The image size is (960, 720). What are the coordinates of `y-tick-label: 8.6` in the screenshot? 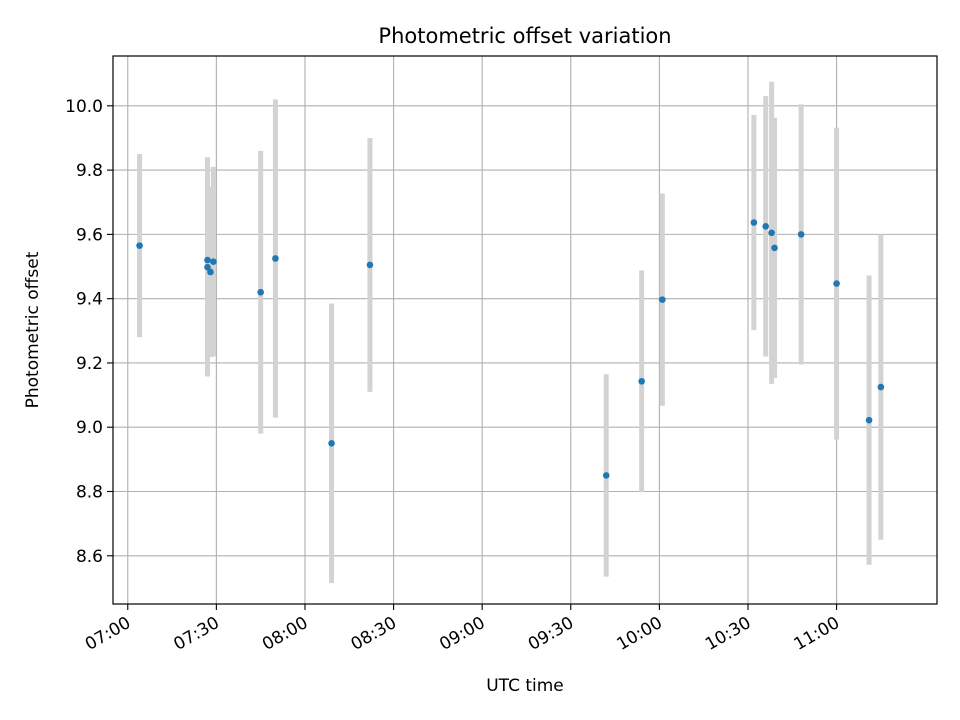 It's located at (89, 557).